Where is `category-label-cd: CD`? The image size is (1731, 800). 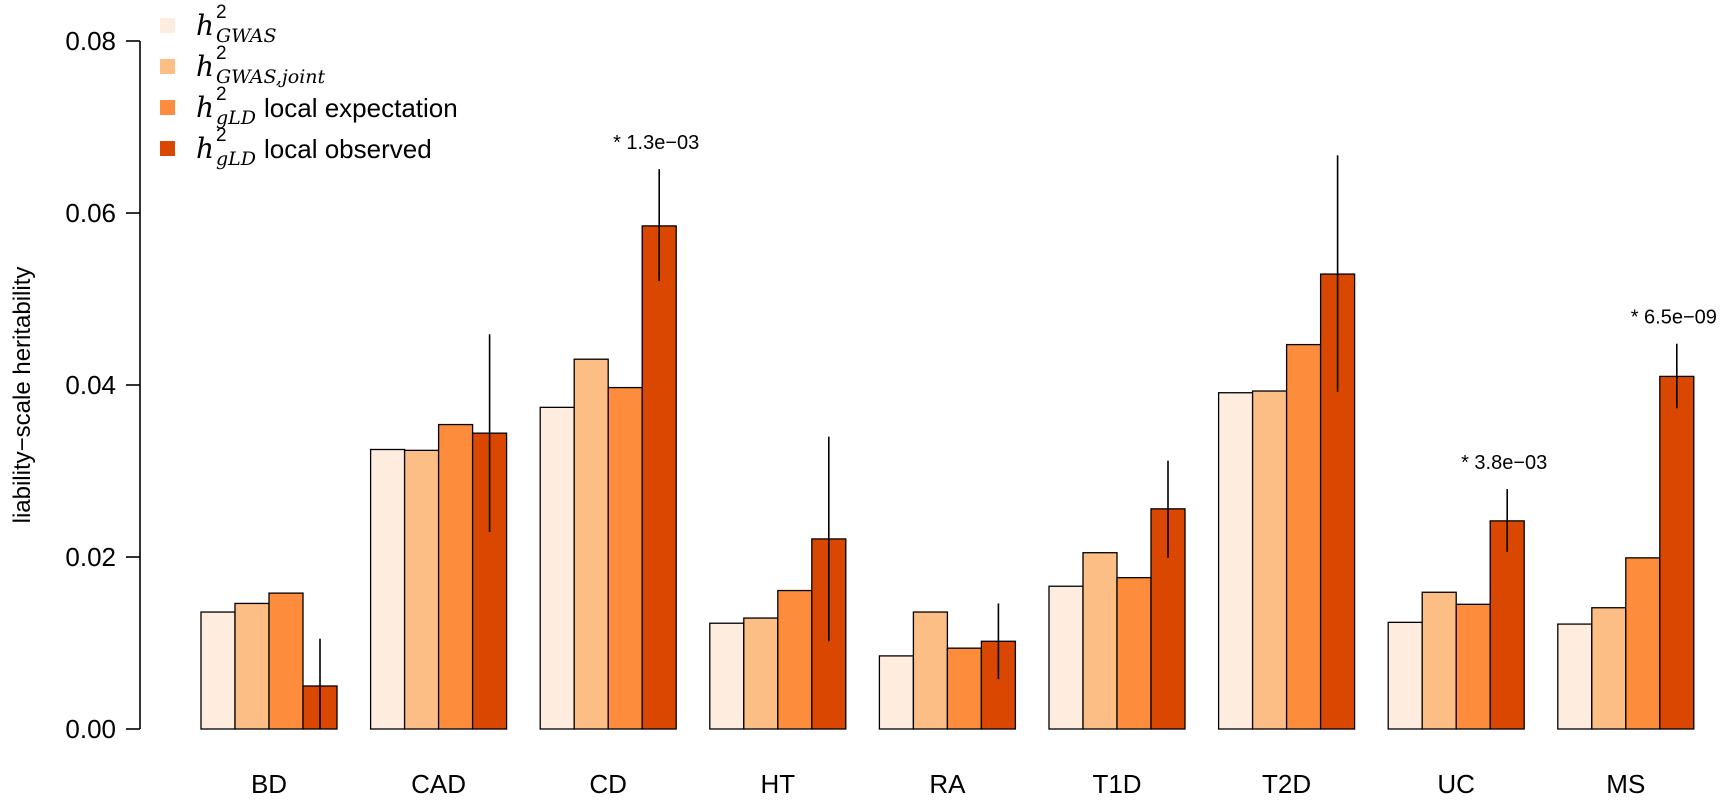 category-label-cd: CD is located at coordinates (608, 784).